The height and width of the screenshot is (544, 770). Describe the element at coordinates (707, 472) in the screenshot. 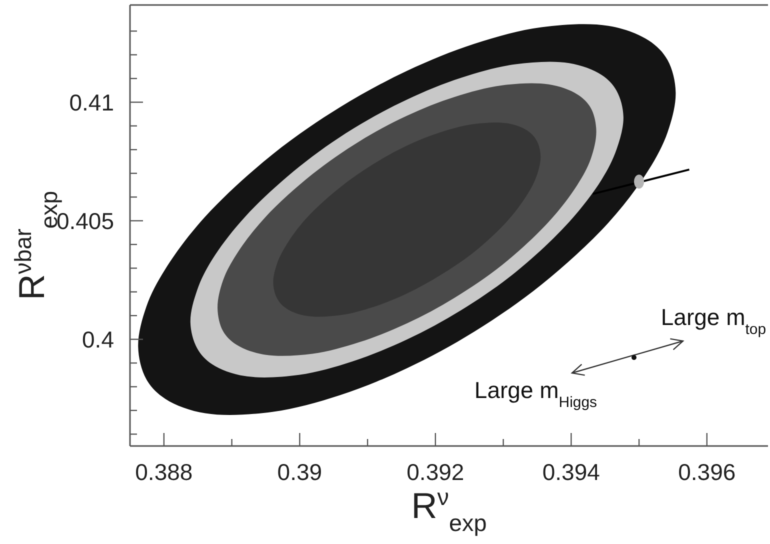

I see `x-tick-label: 0.396` at that location.